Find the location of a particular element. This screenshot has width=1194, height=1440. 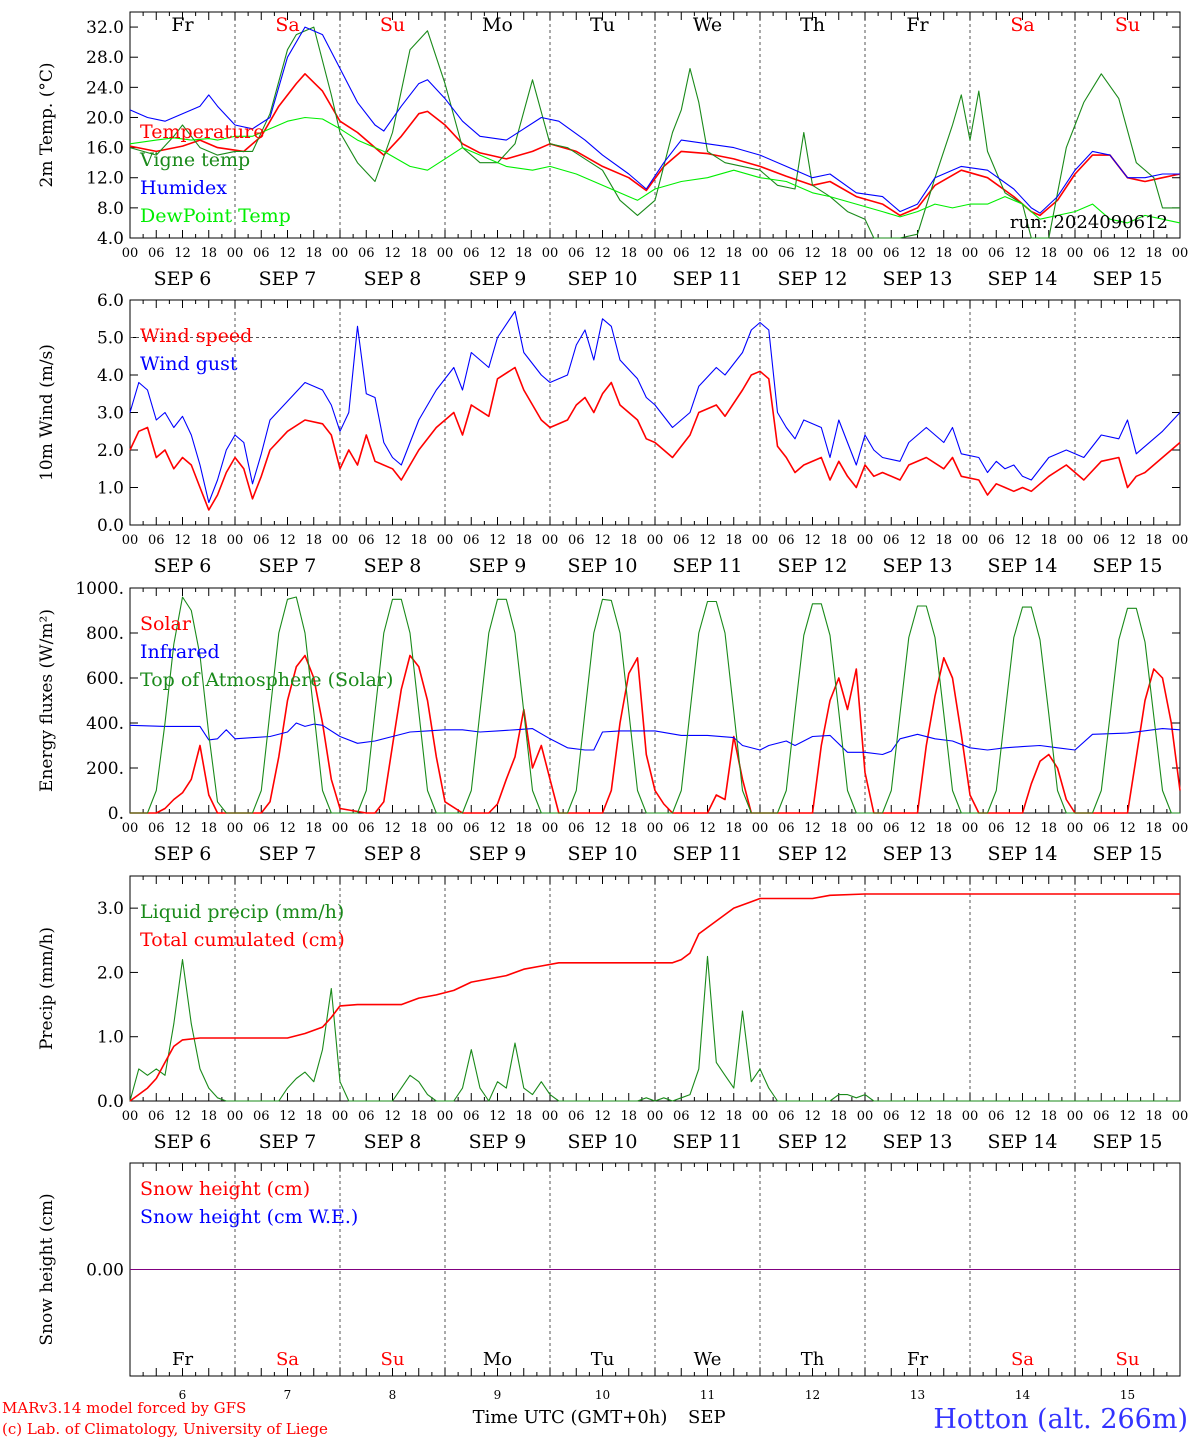

x-axis-month: SEP is located at coordinates (707, 1417).